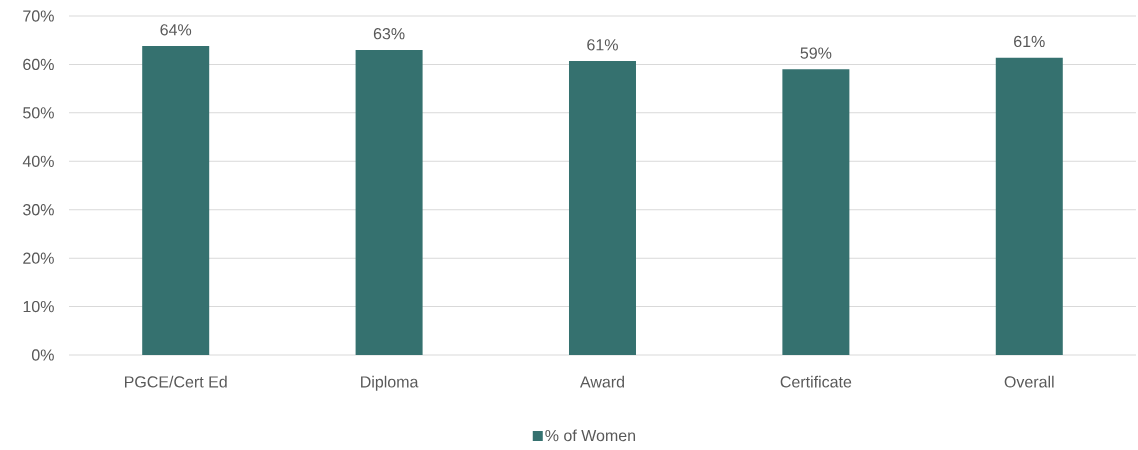 This screenshot has height=450, width=1138. Describe the element at coordinates (176, 30) in the screenshot. I see `data-label: 64%` at that location.